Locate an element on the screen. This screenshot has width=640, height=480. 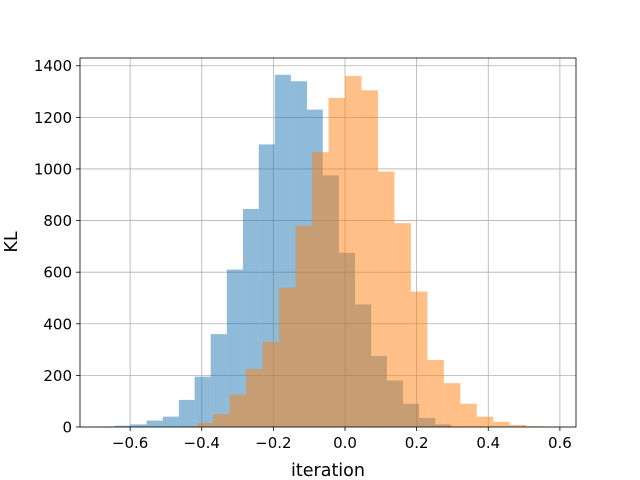
x-tick-label: 0.0 is located at coordinates (345, 443).